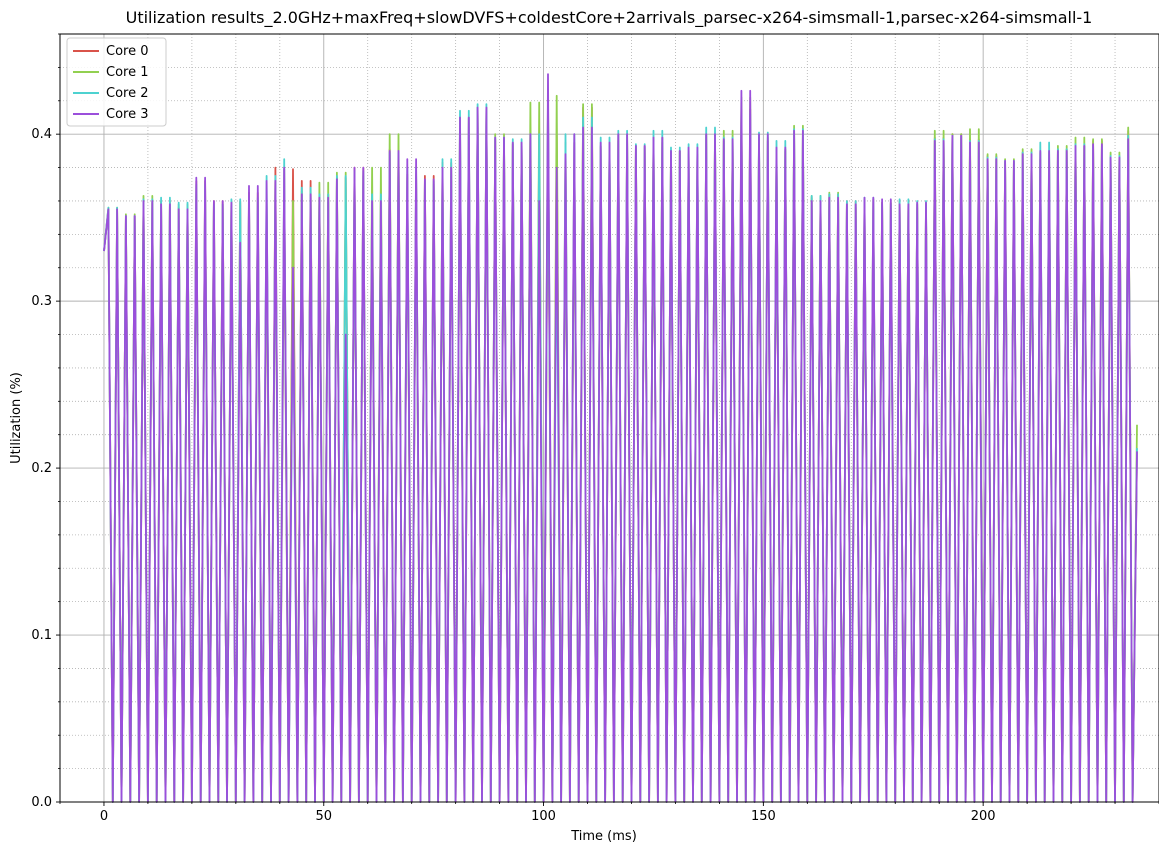  I want to click on legend-label-core-1: Core 1, so click(127, 72).